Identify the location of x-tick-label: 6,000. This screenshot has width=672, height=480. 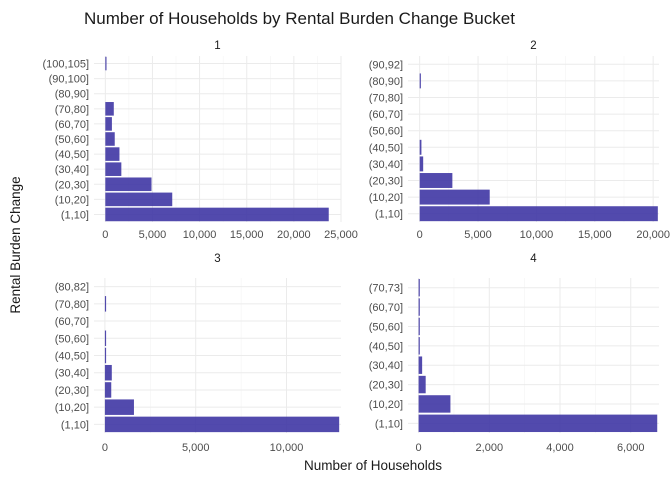
(631, 448).